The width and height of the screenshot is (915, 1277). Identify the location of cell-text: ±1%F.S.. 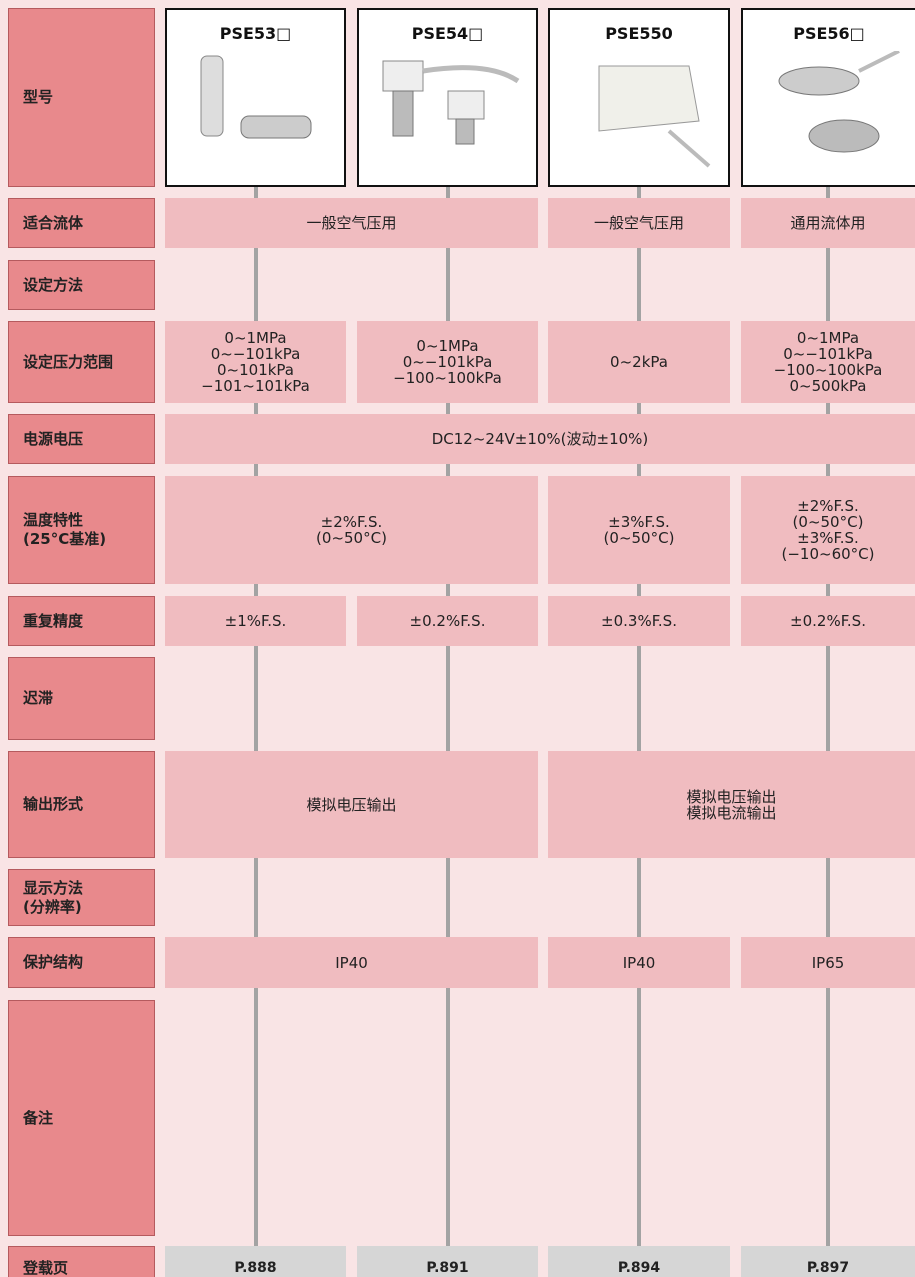
(255, 621).